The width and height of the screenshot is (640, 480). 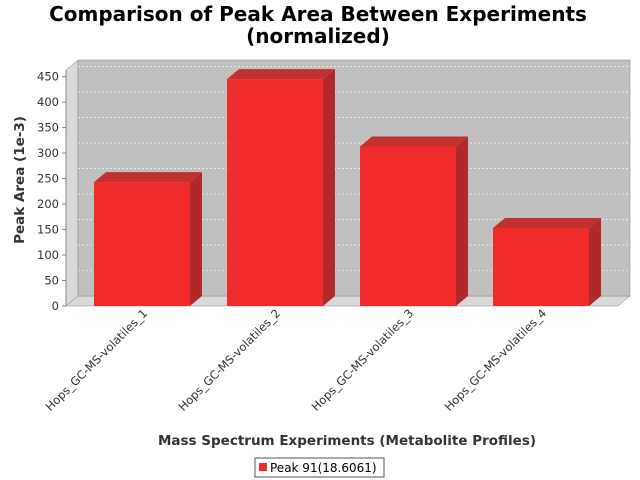 I want to click on y-tick-label: 250, so click(x=48, y=179).